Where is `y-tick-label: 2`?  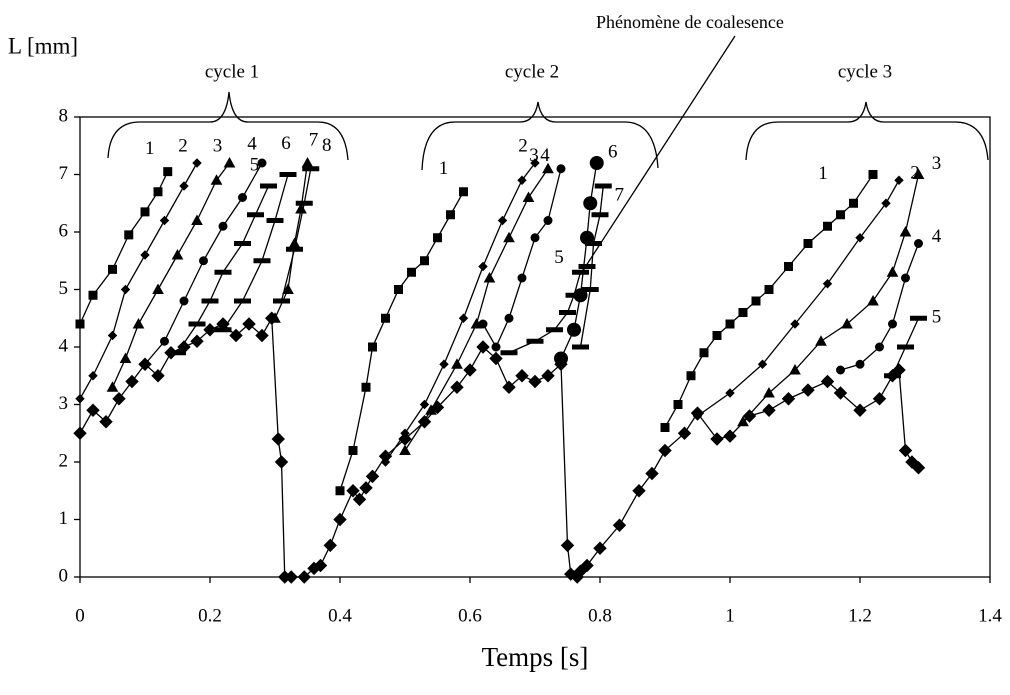
y-tick-label: 2 is located at coordinates (64, 460).